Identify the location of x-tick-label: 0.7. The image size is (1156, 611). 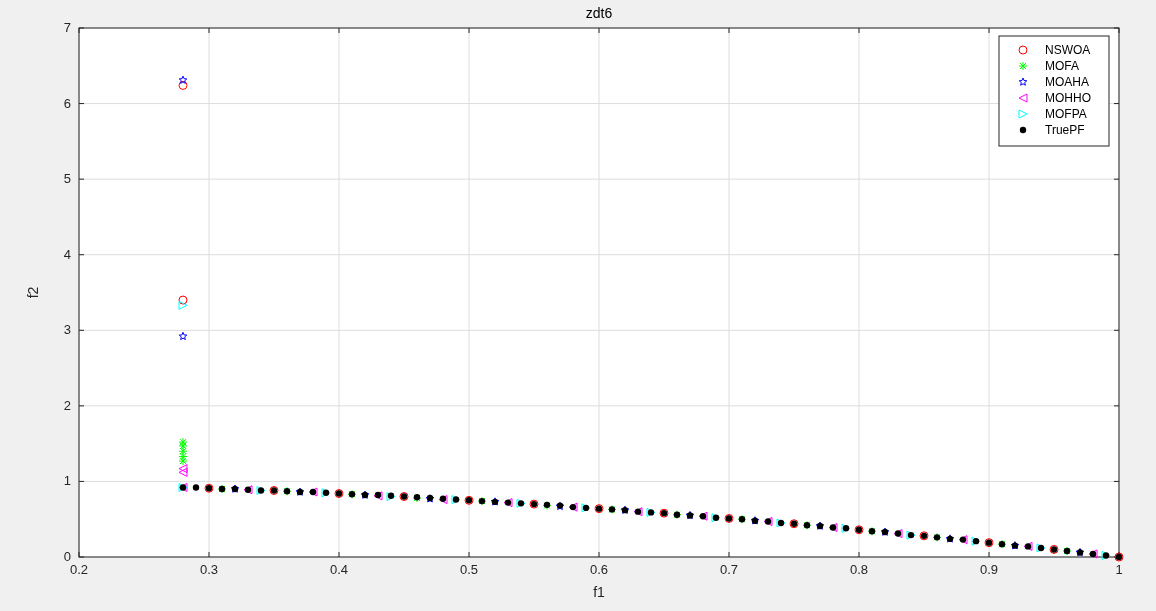
(729, 569).